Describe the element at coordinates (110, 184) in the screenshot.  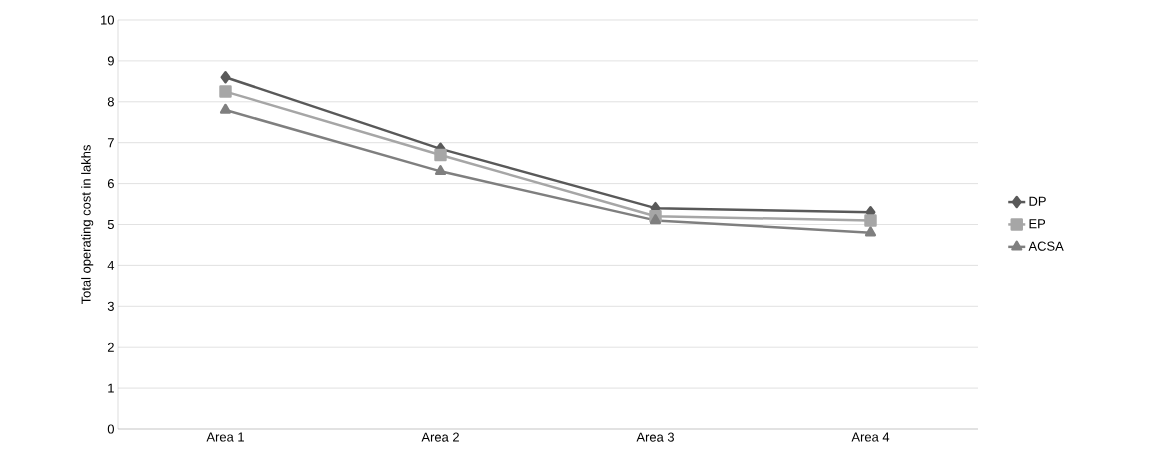
I see `y-tick-label: 6` at that location.